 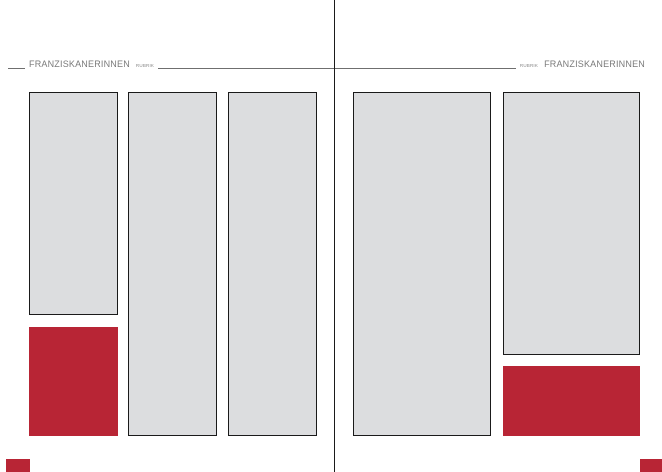 I want to click on right-page-number-marker, so click(x=651, y=465).